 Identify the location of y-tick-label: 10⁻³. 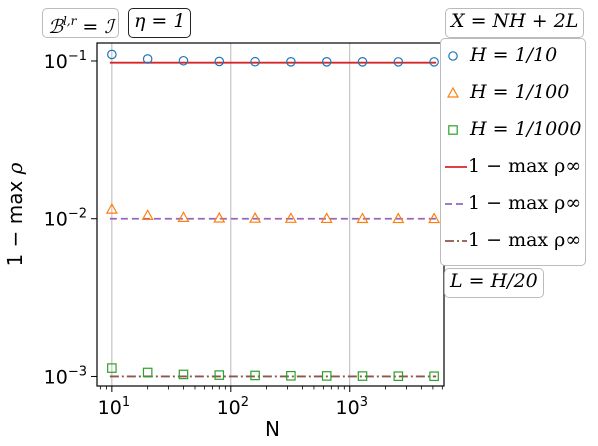
(65, 376).